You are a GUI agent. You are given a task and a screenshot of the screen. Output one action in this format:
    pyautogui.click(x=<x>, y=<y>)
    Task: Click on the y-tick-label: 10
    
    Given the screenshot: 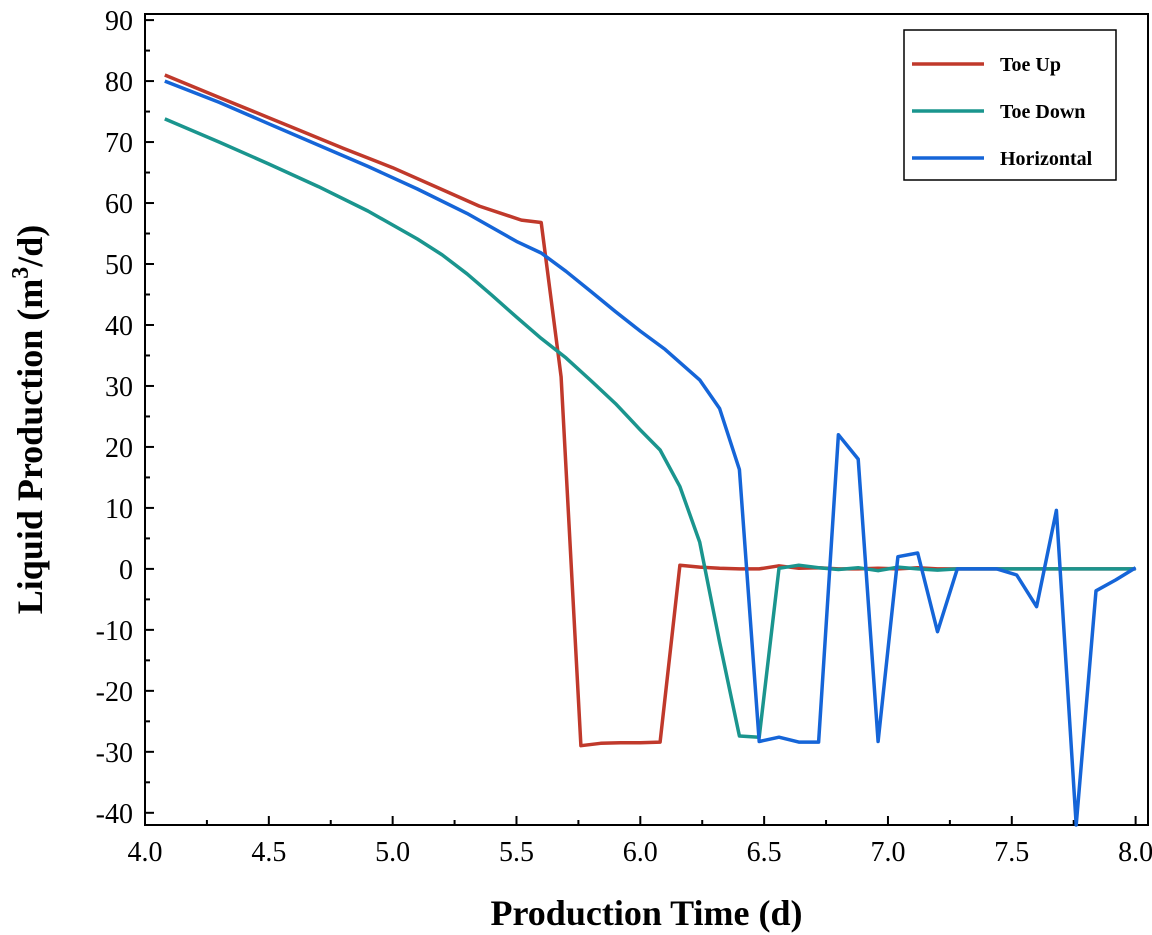 What is the action you would take?
    pyautogui.click(x=119, y=509)
    